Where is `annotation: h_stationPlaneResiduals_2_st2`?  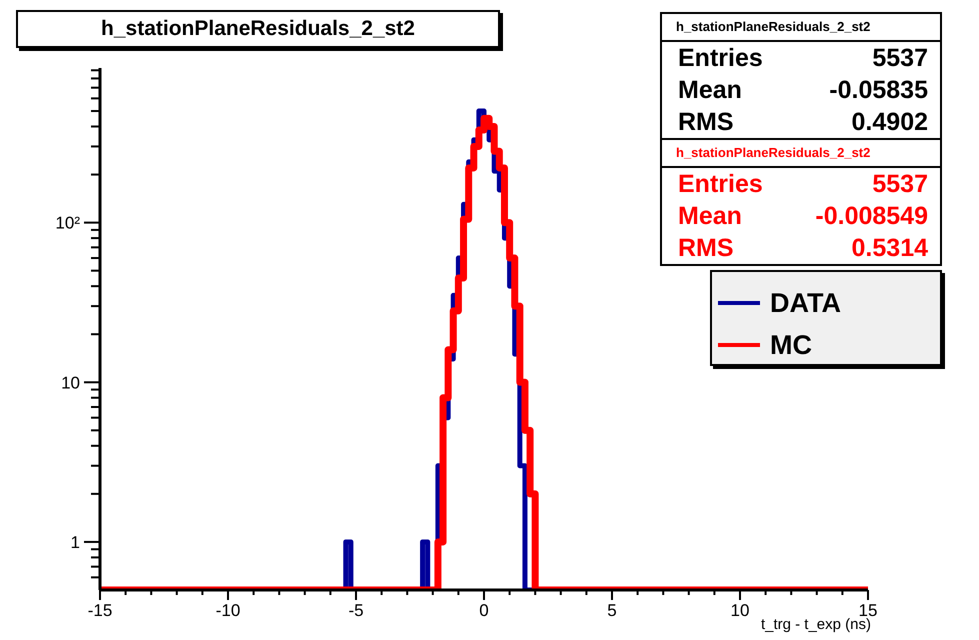 annotation: h_stationPlaneResiduals_2_st2 is located at coordinates (801, 154).